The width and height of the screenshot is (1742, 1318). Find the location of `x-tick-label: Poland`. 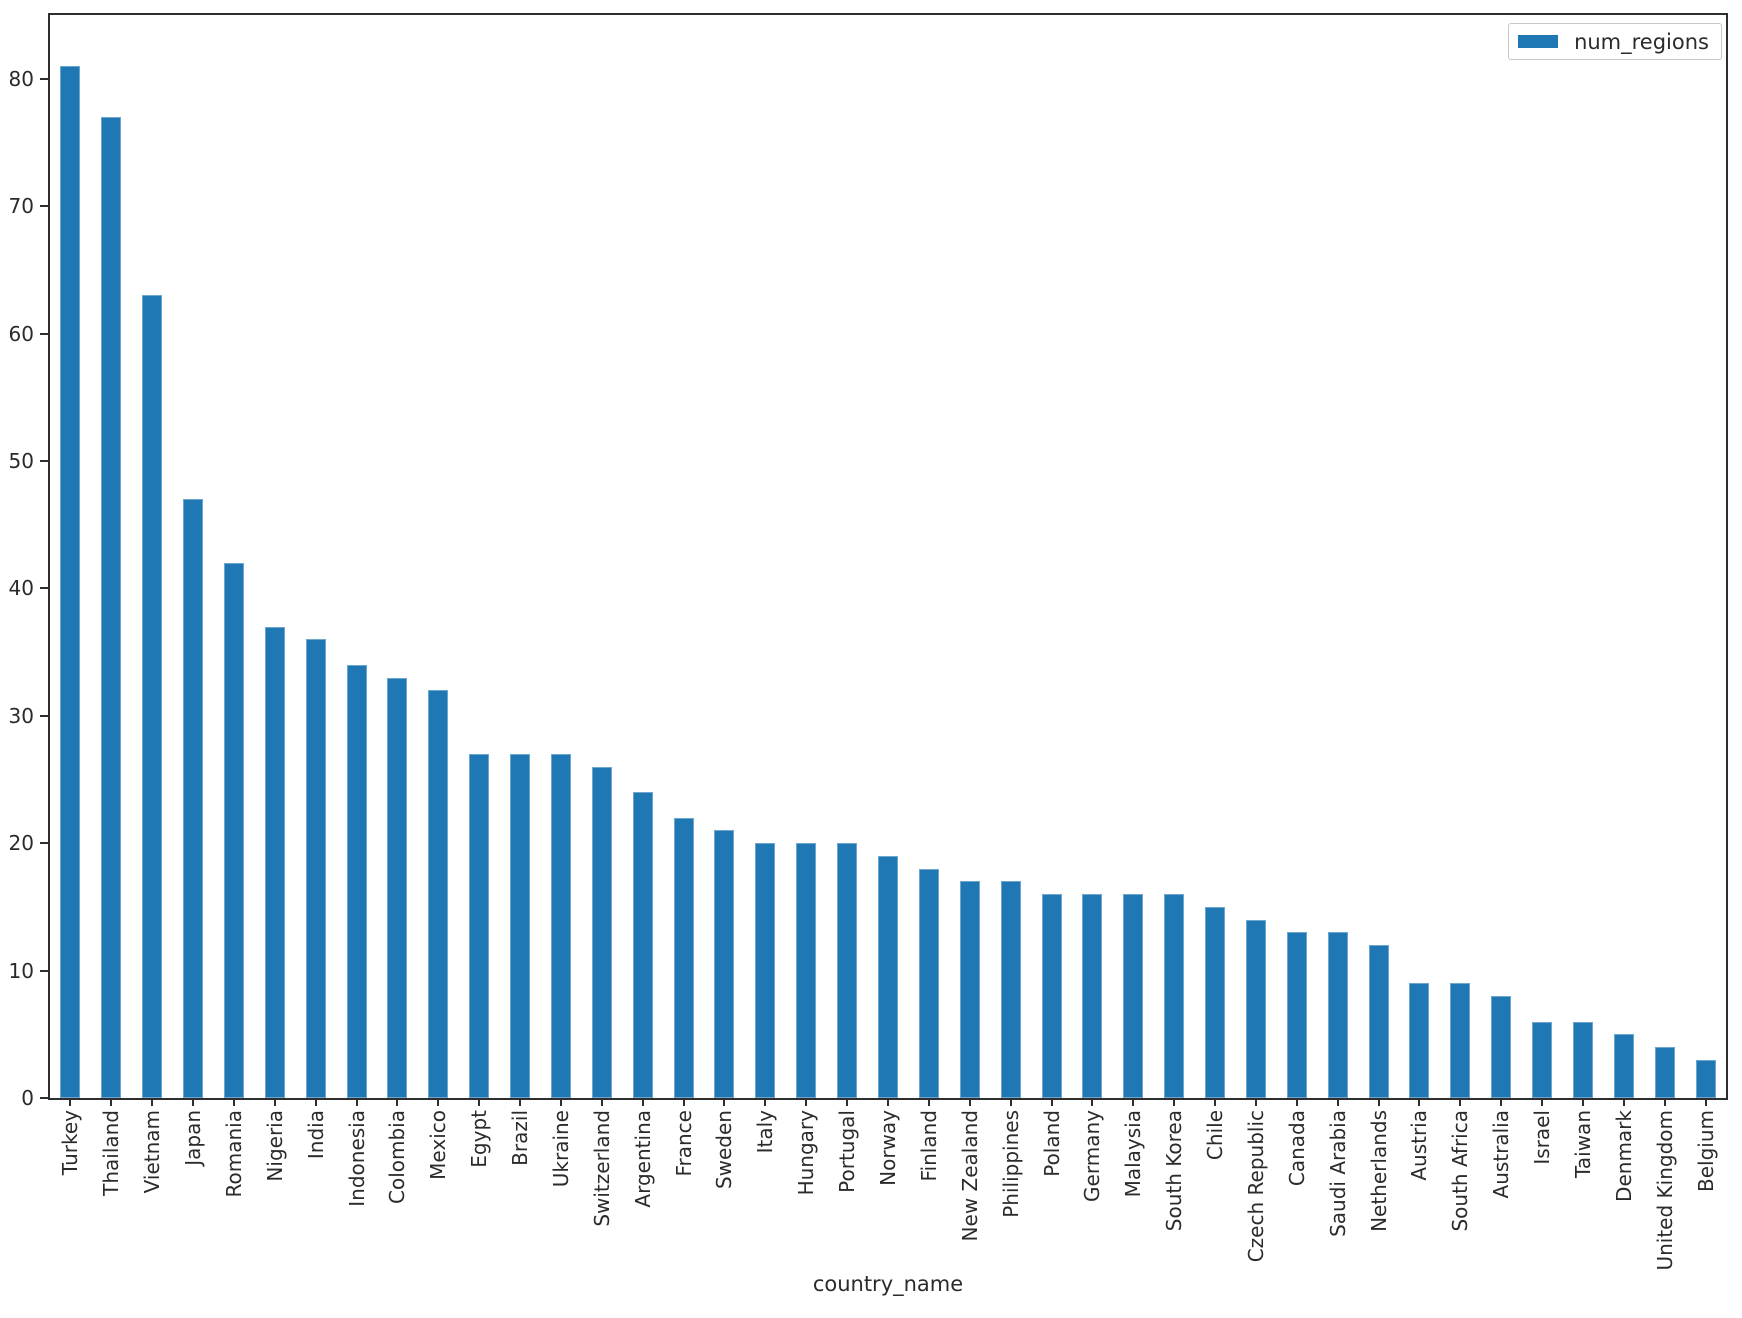

x-tick-label: Poland is located at coordinates (1051, 1143).